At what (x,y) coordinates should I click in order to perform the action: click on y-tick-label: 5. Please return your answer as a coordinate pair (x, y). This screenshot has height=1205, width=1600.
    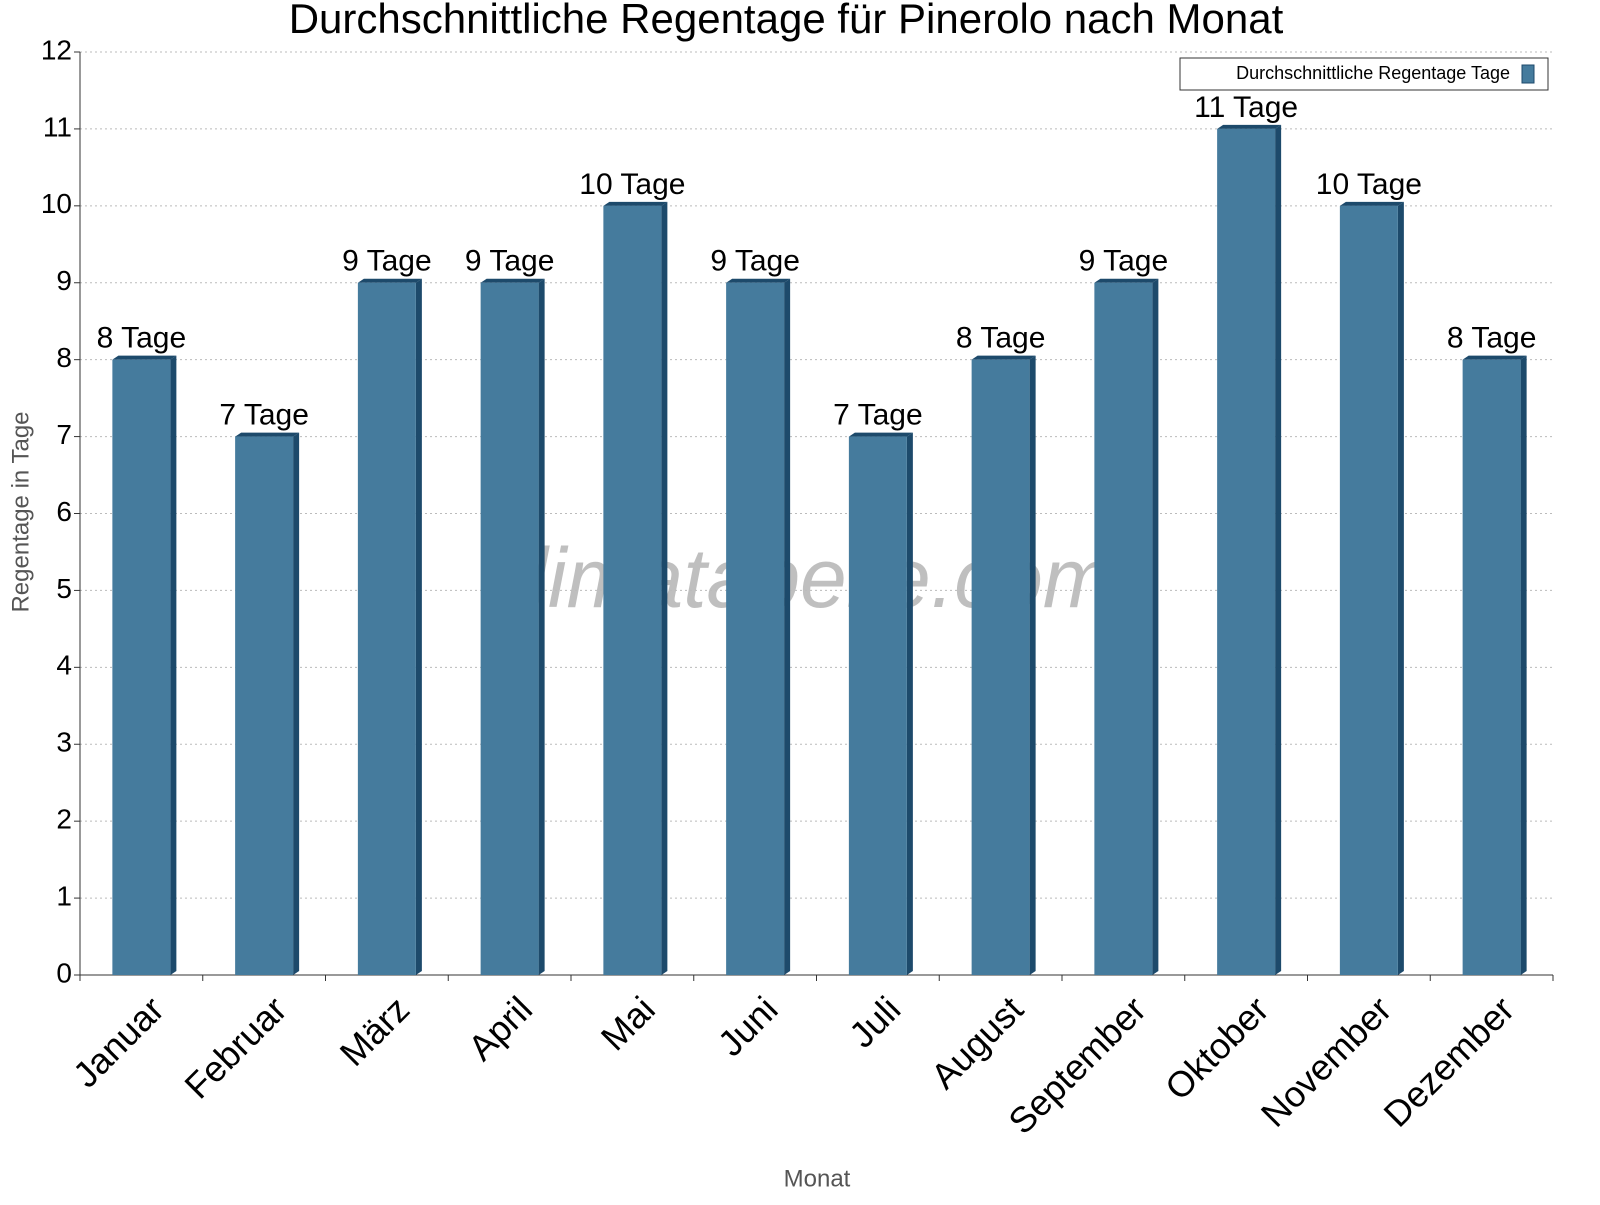
    Looking at the image, I should click on (64, 588).